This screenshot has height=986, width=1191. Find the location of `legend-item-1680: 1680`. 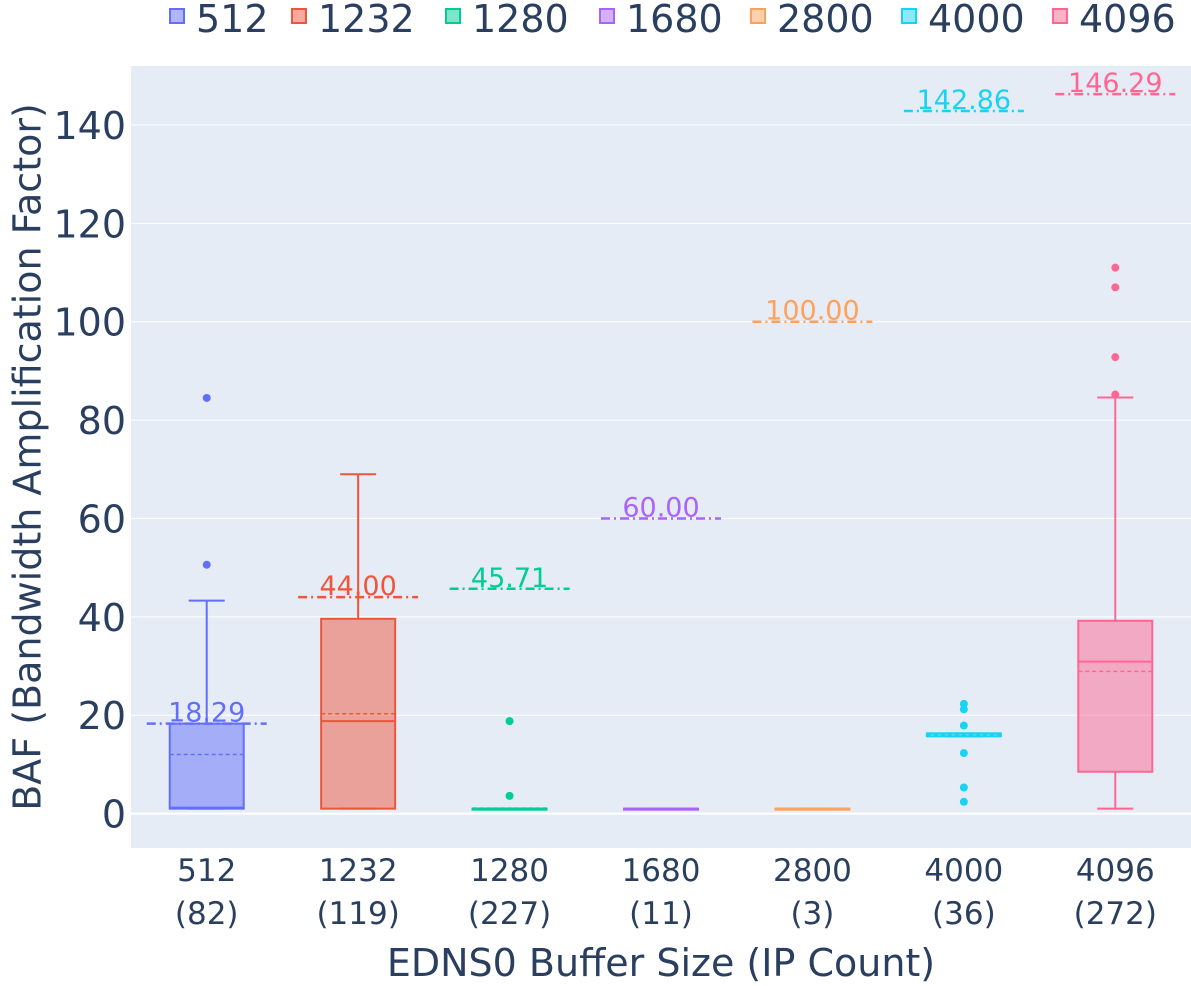

legend-item-1680: 1680 is located at coordinates (661, 20).